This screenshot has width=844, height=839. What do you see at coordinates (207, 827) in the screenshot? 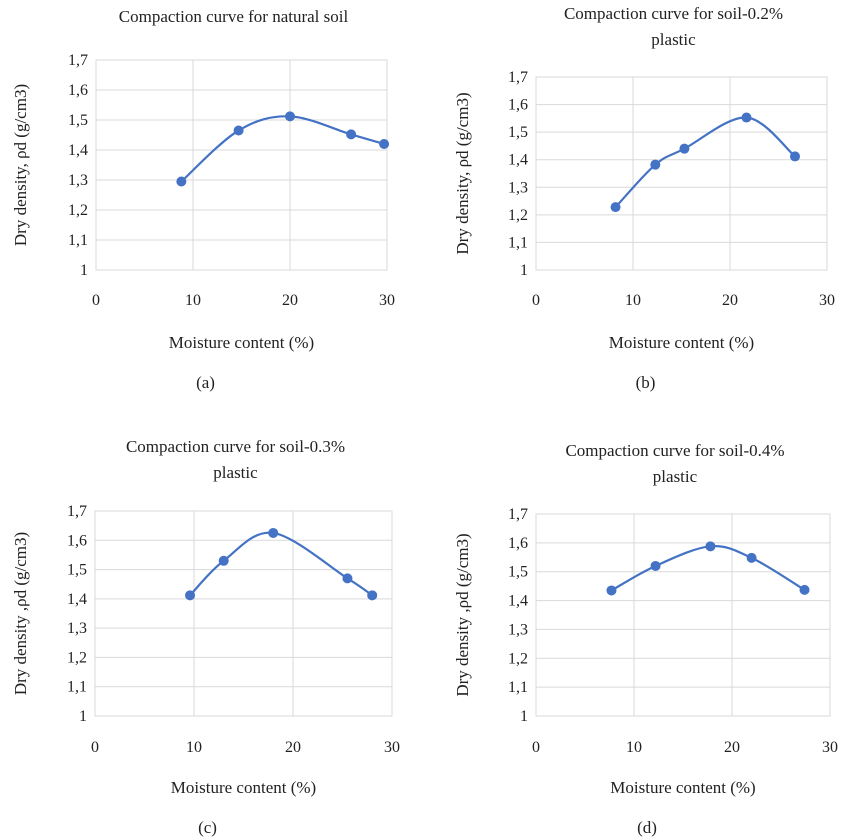
I see `panel-caption: (c)` at bounding box center [207, 827].